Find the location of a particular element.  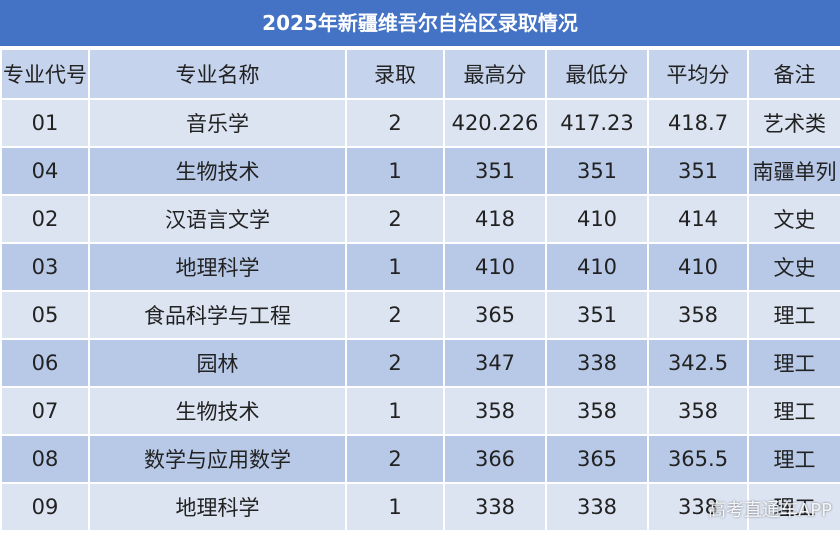

table-cell: 365.5 is located at coordinates (698, 459).